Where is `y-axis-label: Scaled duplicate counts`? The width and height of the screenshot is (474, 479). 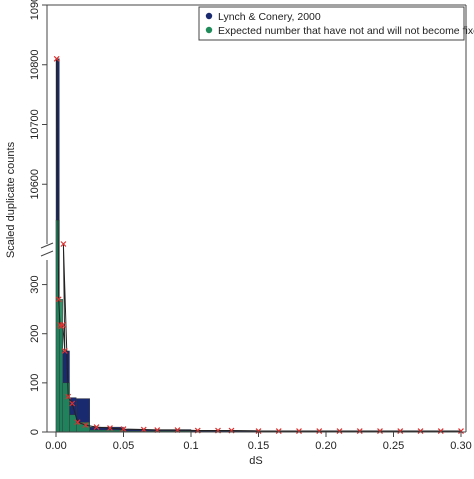
y-axis-label: Scaled duplicate counts is located at coordinates (11, 199).